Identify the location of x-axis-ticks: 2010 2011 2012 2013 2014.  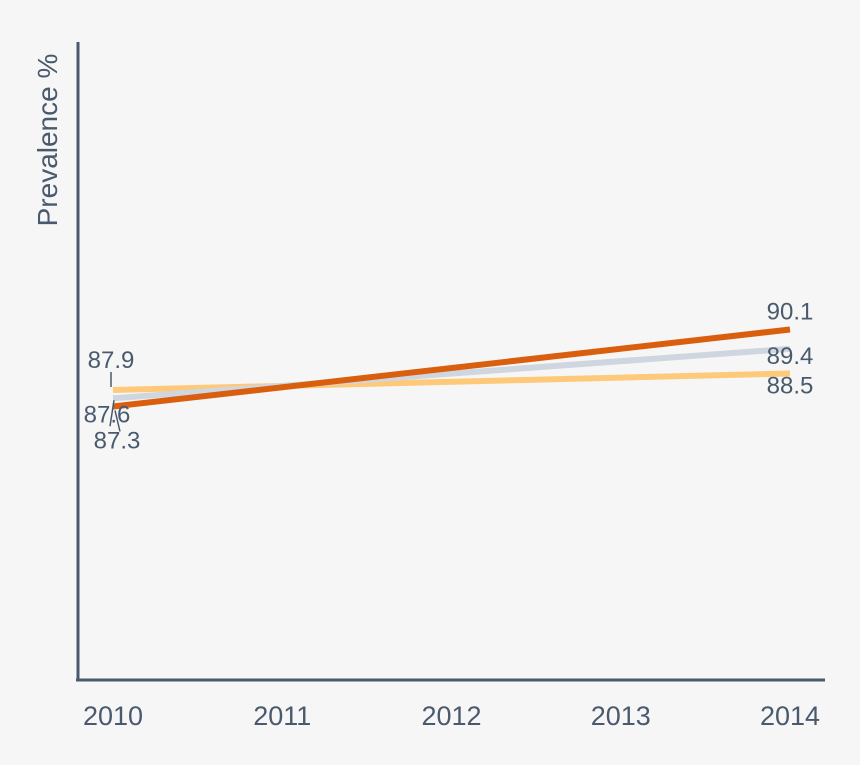
(451, 716).